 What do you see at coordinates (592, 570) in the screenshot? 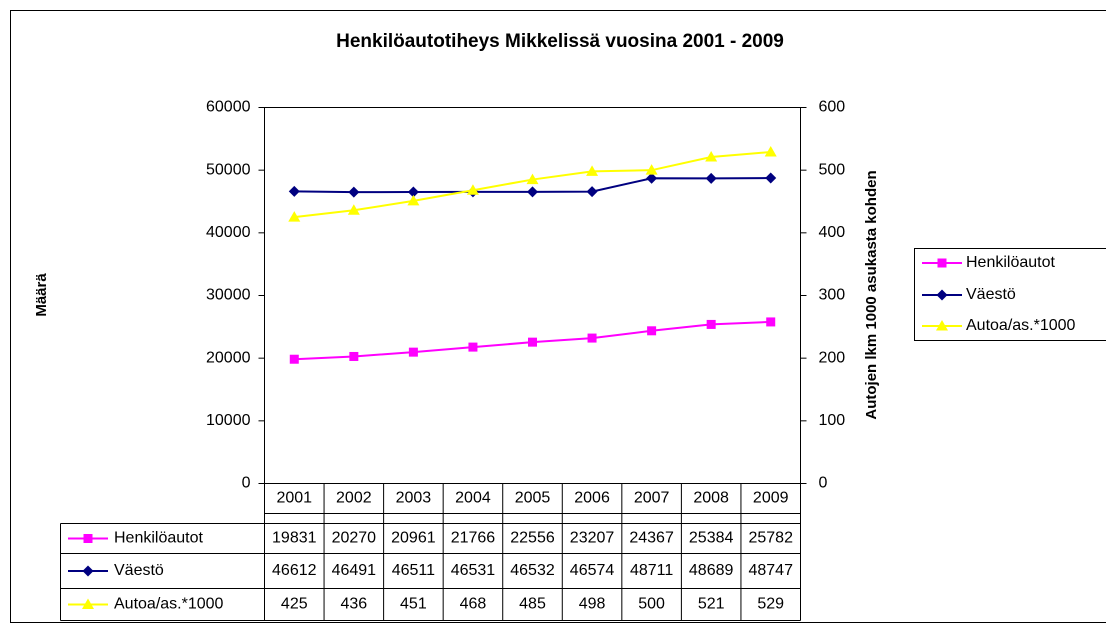
I see `table-cell: 46574` at bounding box center [592, 570].